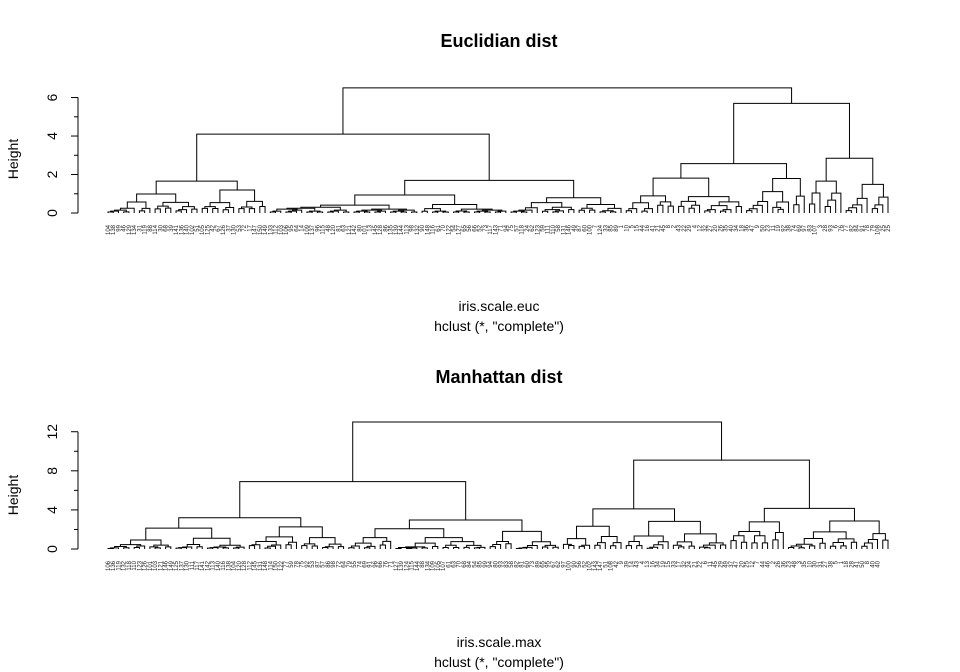 The width and height of the screenshot is (960, 672). What do you see at coordinates (161, 565) in the screenshot?
I see `leaf-label: 121` at bounding box center [161, 565].